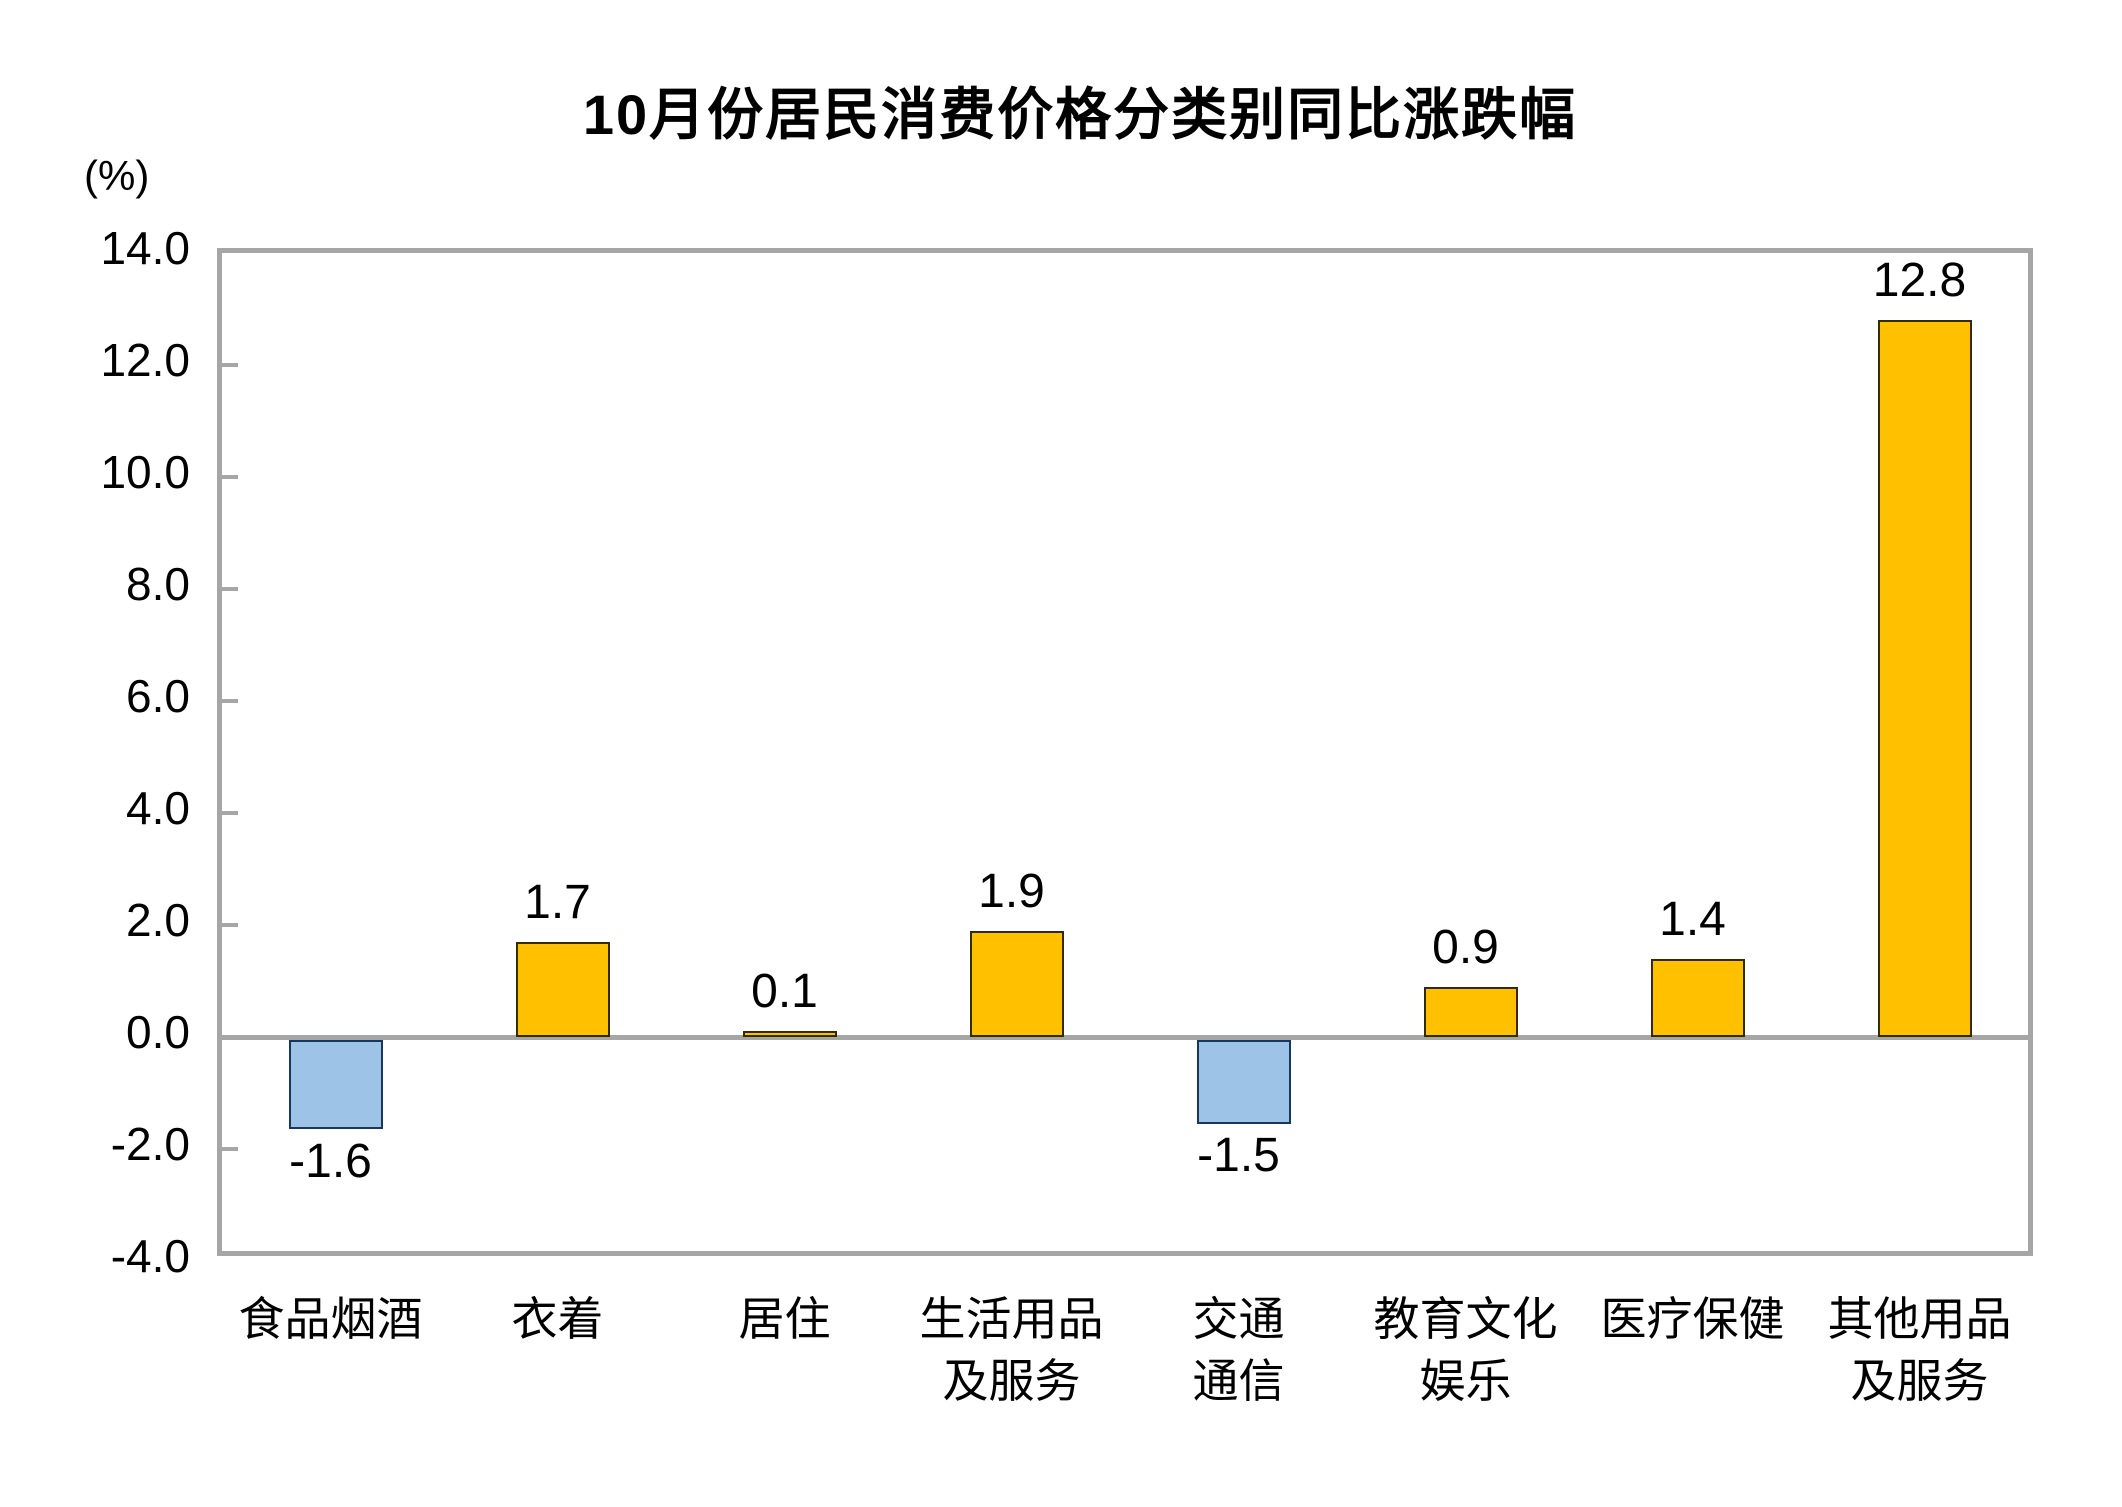 The width and height of the screenshot is (2122, 1507). Describe the element at coordinates (1692, 1319) in the screenshot. I see `x-category-label: 医疗保健` at that location.